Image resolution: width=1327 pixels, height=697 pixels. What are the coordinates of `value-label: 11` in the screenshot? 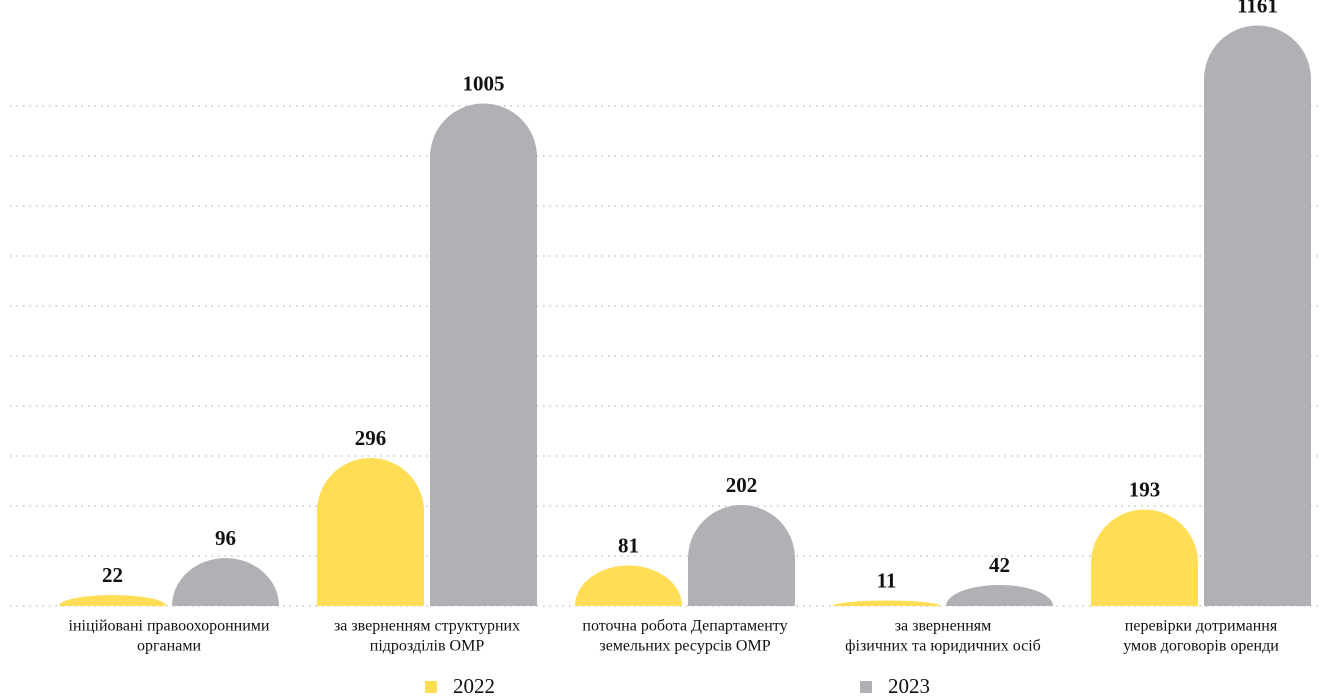 It's located at (887, 580).